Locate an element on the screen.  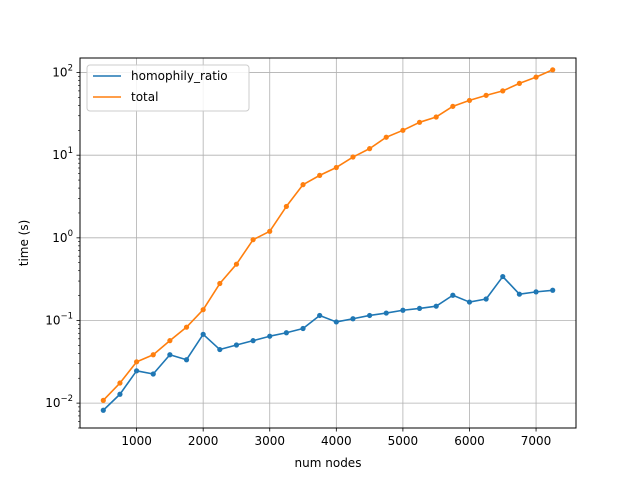
x-tick-label: 2000 is located at coordinates (203, 441).